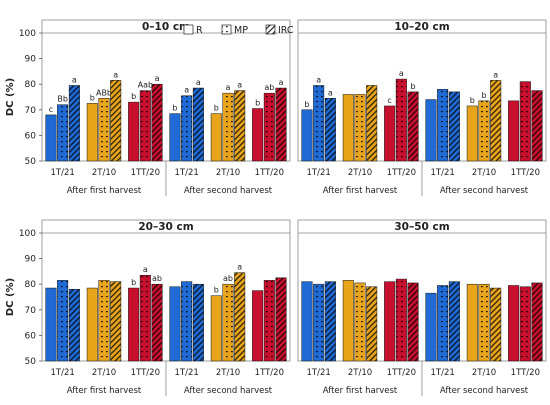  I want to click on panel-title: 0–10 cm, so click(166, 27).